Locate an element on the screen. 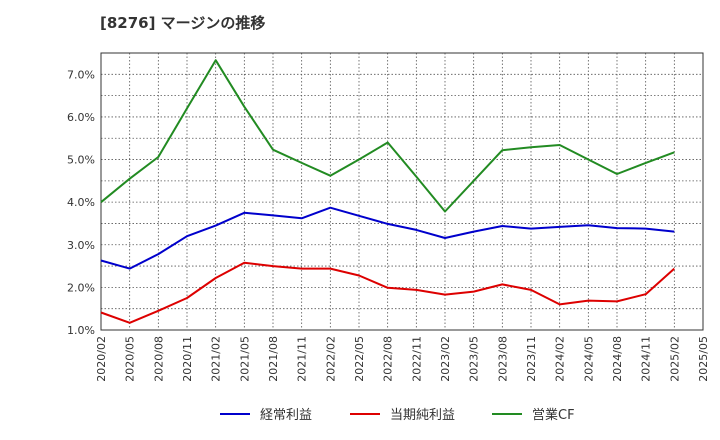 This screenshot has width=720, height=440. x-tick-label: 2022/11 is located at coordinates (416, 359).